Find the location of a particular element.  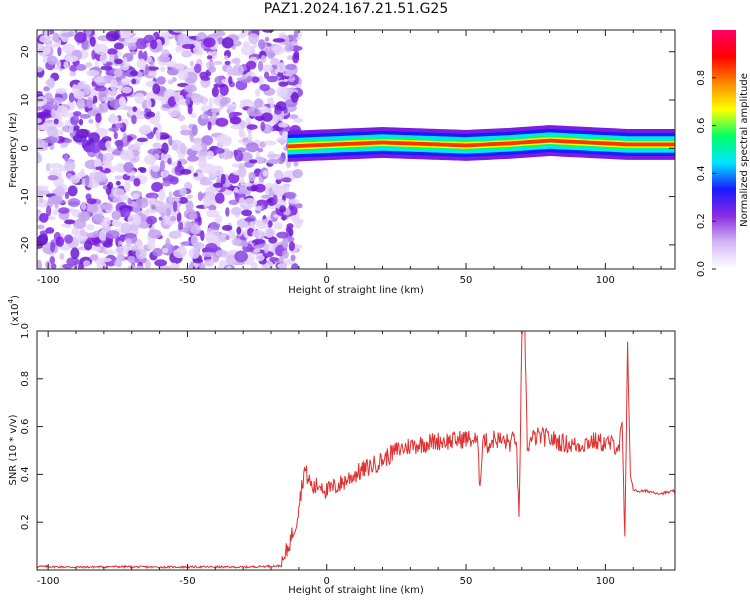

snr-ytick-label: 0.4 is located at coordinates (25, 474).